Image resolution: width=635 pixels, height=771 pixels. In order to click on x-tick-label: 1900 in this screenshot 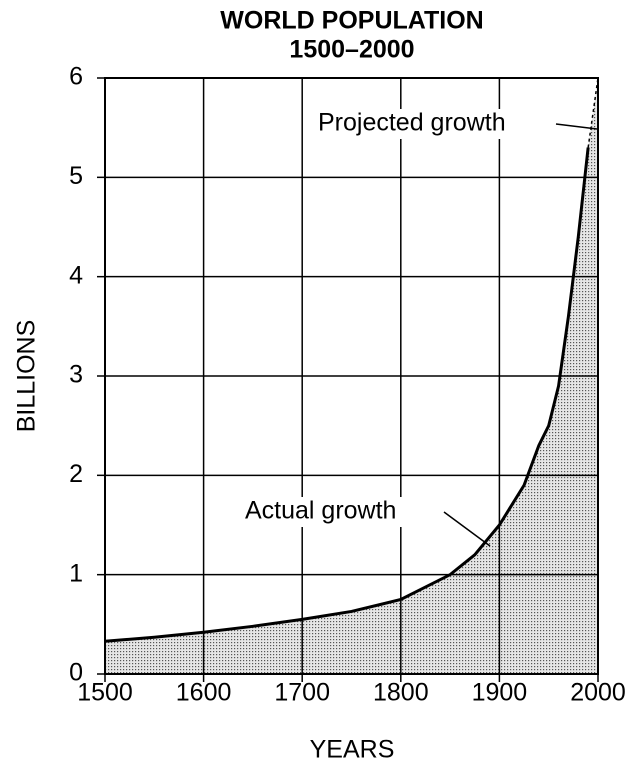, I will do `click(500, 693)`.